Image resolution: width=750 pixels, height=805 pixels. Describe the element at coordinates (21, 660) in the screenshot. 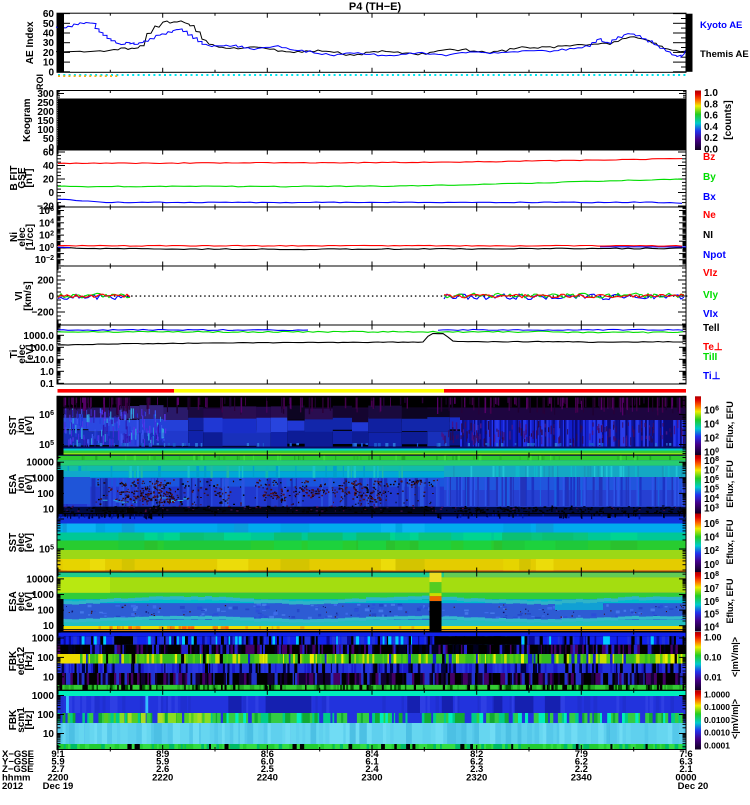

I see `svg-text: edc12` at that location.